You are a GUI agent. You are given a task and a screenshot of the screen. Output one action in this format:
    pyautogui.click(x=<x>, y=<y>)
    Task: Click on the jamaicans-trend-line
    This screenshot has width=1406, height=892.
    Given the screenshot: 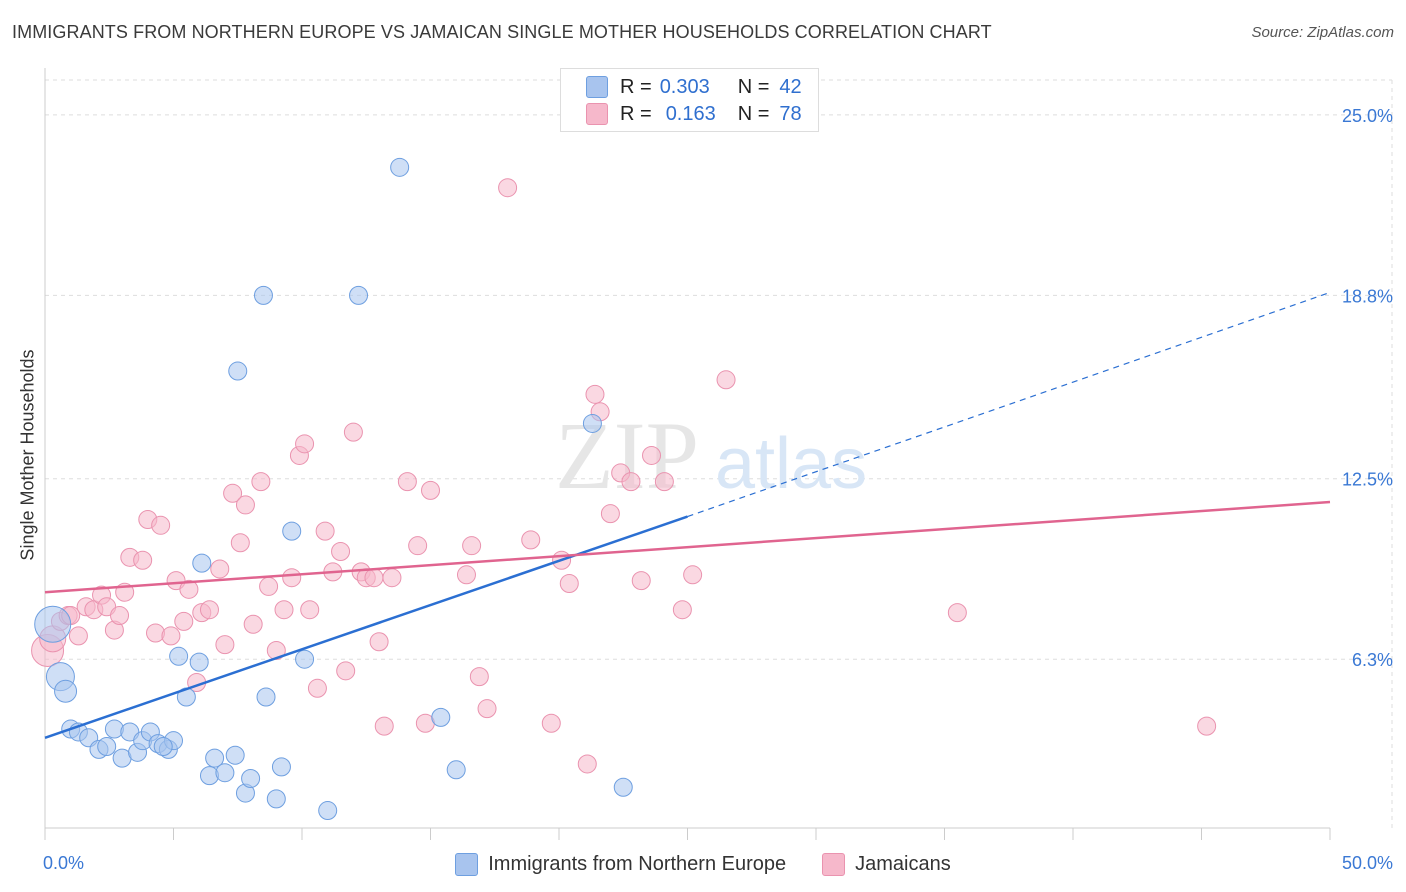 What is the action you would take?
    pyautogui.click(x=687, y=547)
    